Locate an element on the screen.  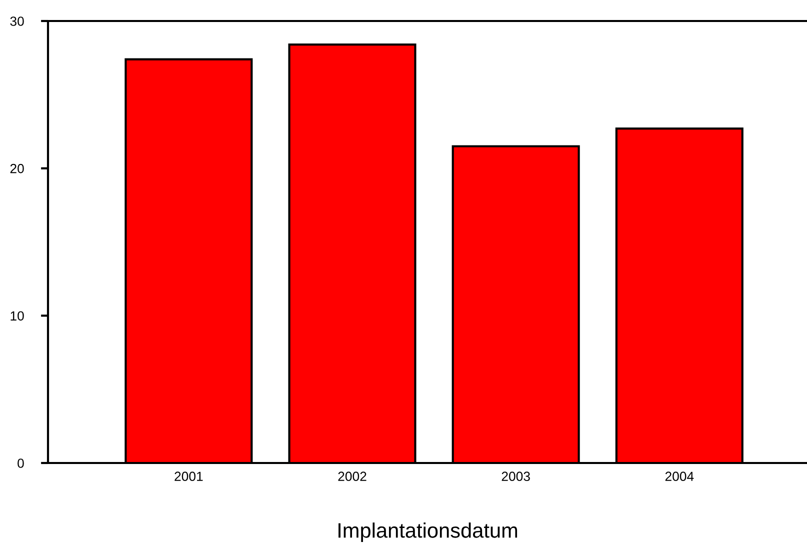
y-tick-label: 30 is located at coordinates (17, 21).